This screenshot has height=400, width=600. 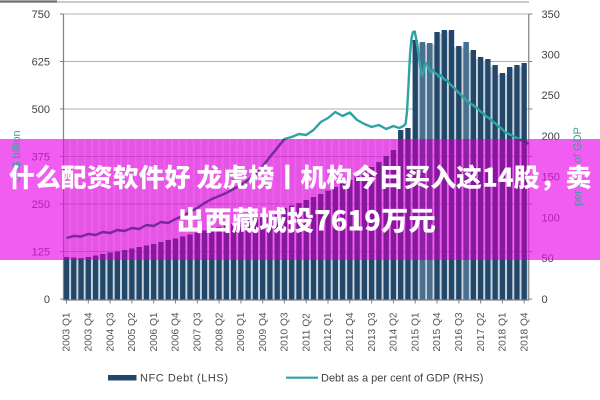 What do you see at coordinates (110, 331) in the screenshot?
I see `svg-text: 2004 Q3` at bounding box center [110, 331].